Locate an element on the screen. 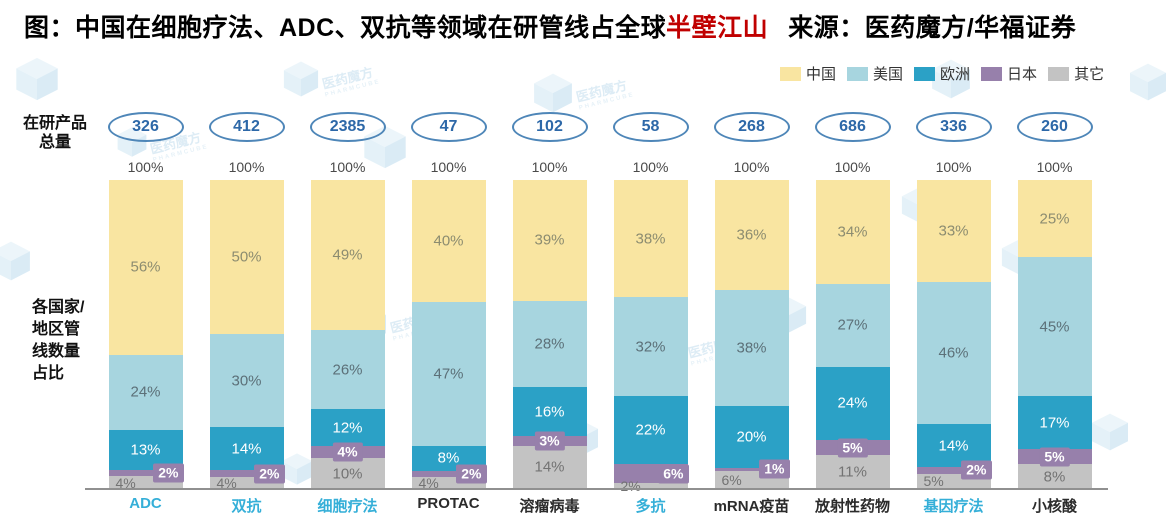  category-label: 基因疗法 is located at coordinates (953, 506).